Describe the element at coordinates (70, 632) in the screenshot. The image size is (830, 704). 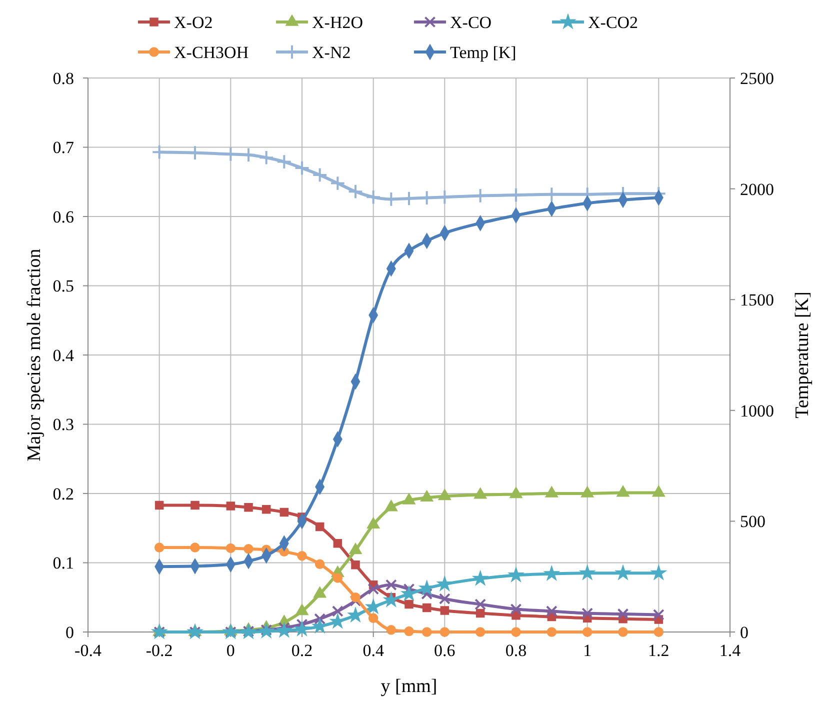
I see `y-tick-label: 0` at that location.